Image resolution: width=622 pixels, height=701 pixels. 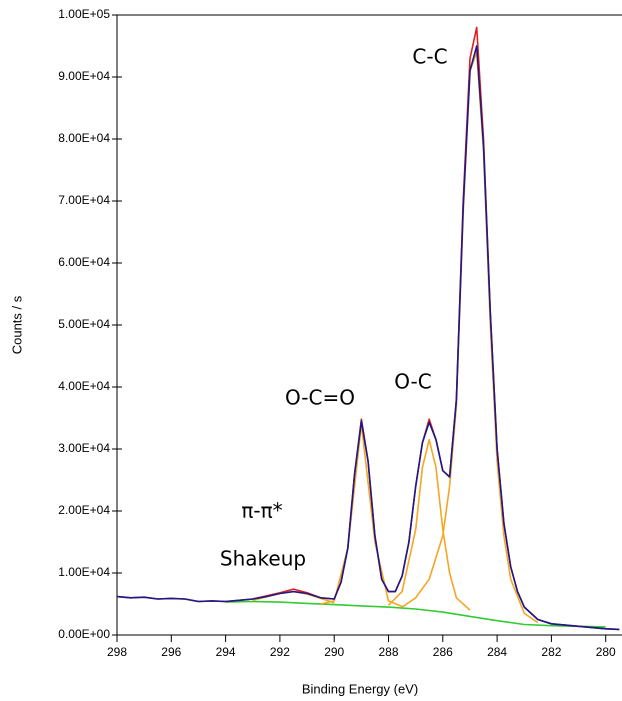 I want to click on y-tick-label: 9.00E+04, so click(x=84, y=76).